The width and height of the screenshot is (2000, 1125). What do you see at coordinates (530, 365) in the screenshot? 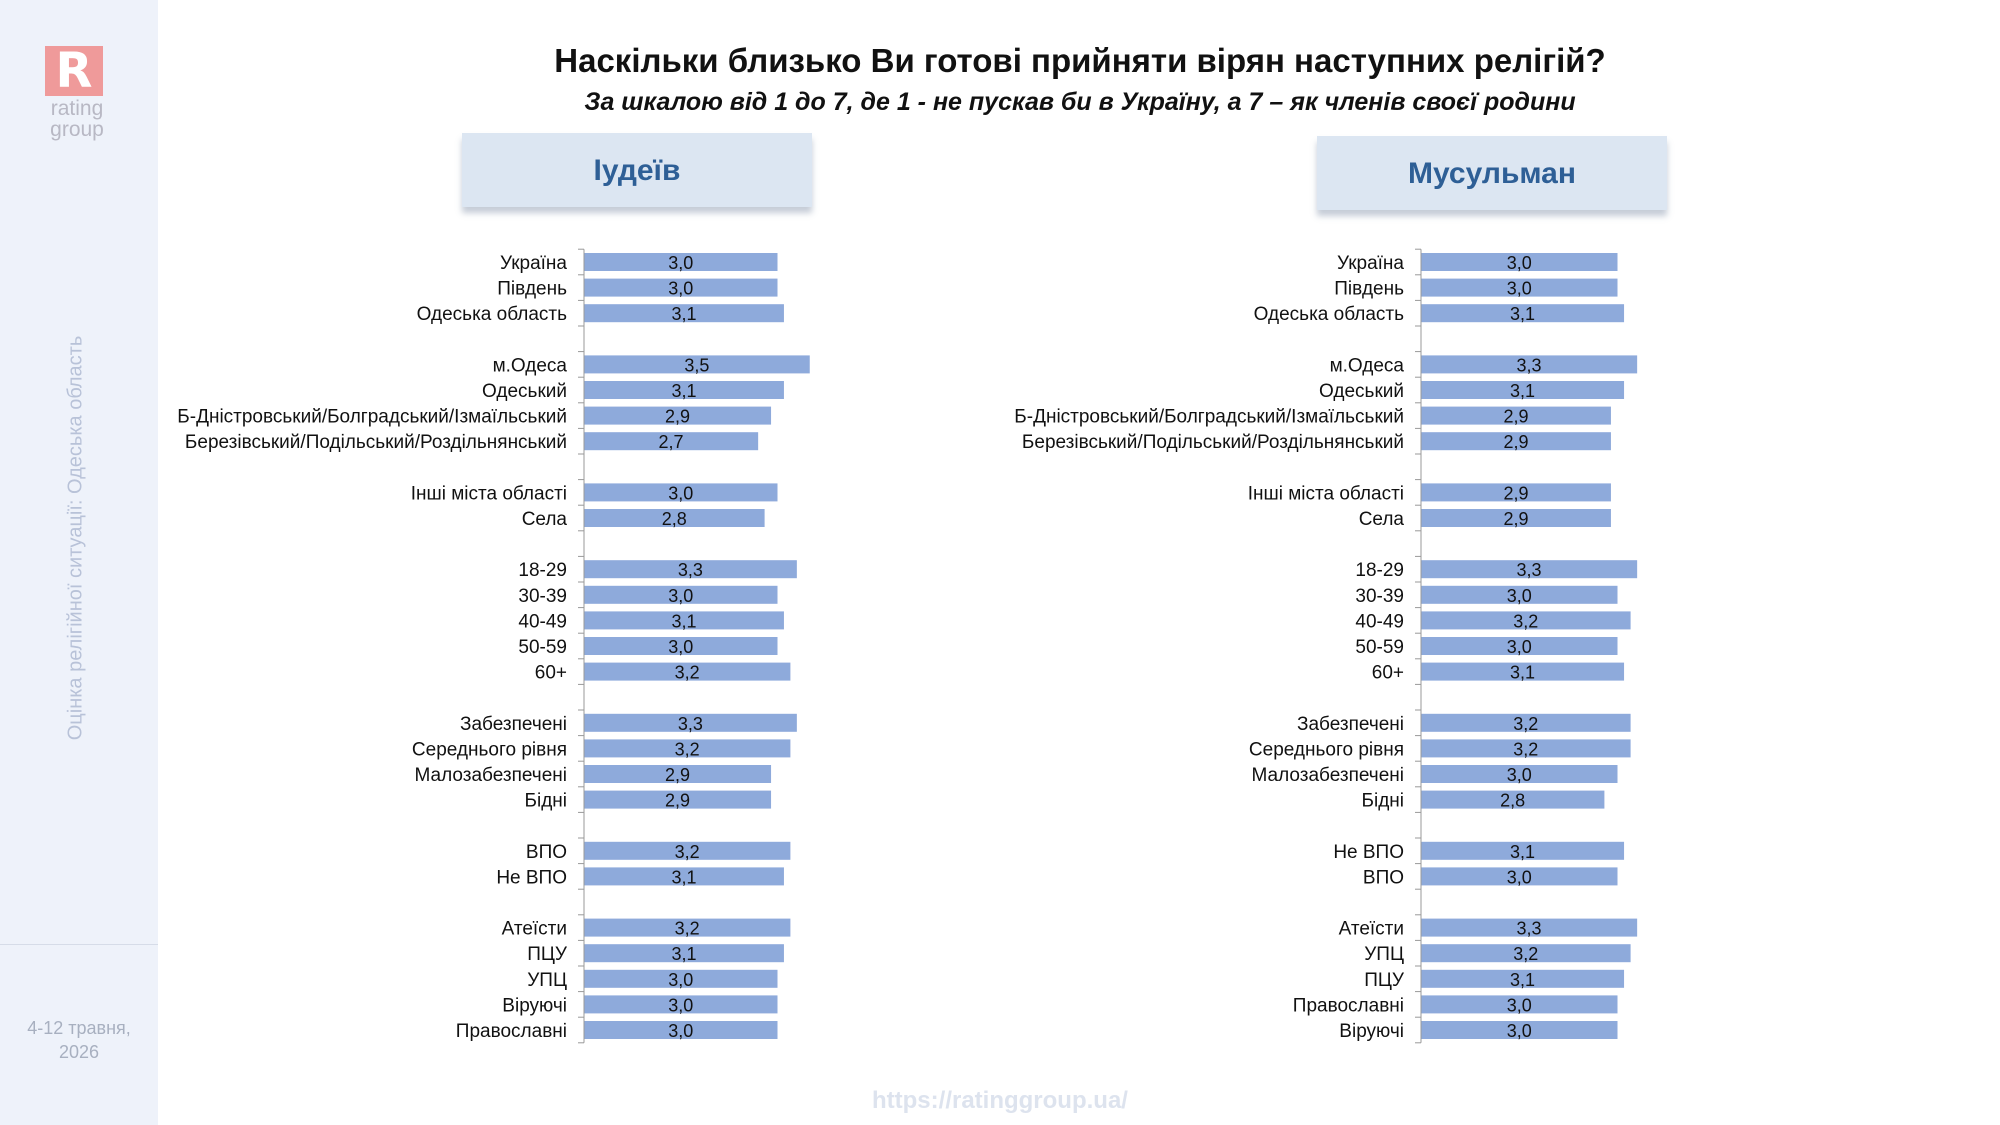
I see `category-label: м.Одеса` at bounding box center [530, 365].